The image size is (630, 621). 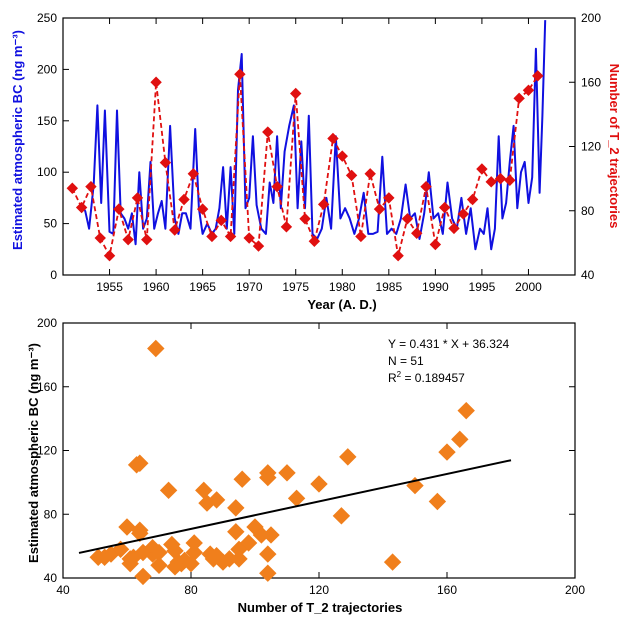 What do you see at coordinates (341, 304) in the screenshot?
I see `top-x-axis-label: Year (A. D.)` at bounding box center [341, 304].